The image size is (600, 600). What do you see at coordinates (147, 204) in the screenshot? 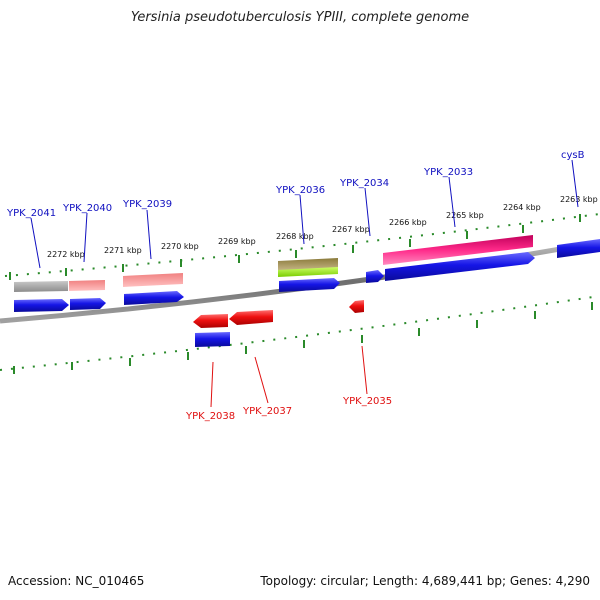
I see `gene-label-ypk2039: YPK_2039` at bounding box center [147, 204].